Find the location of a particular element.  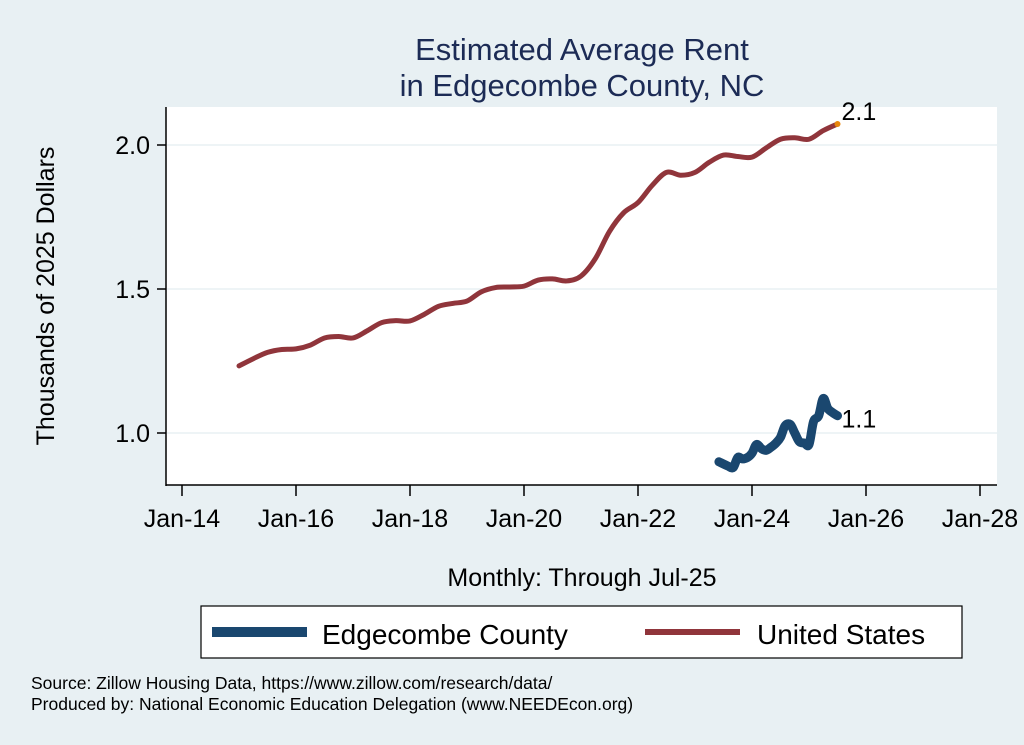

legend-box is located at coordinates (581, 632).